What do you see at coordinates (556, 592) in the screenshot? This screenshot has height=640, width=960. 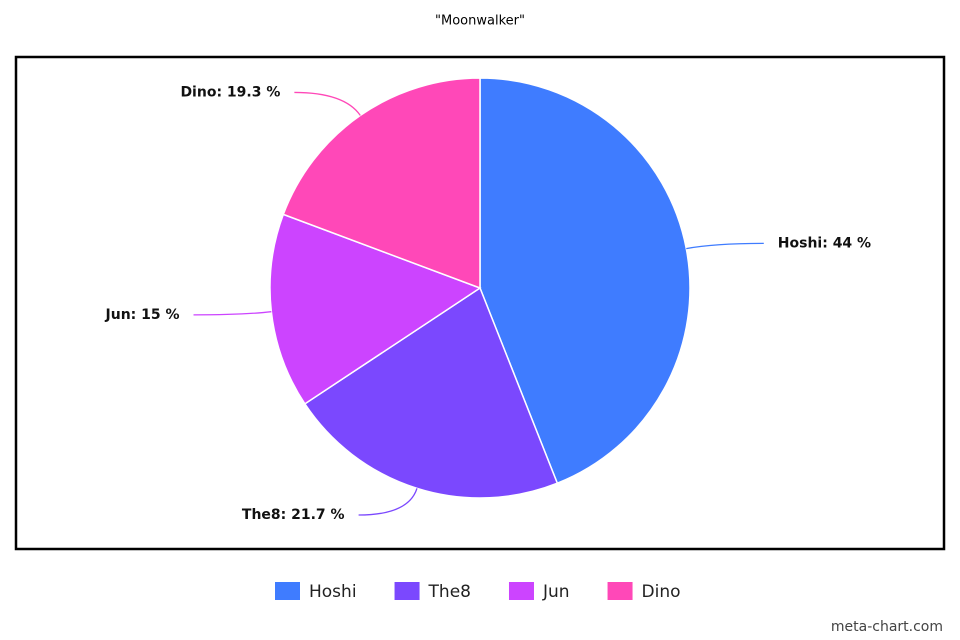 I see `legend-label: Jun` at bounding box center [556, 592].